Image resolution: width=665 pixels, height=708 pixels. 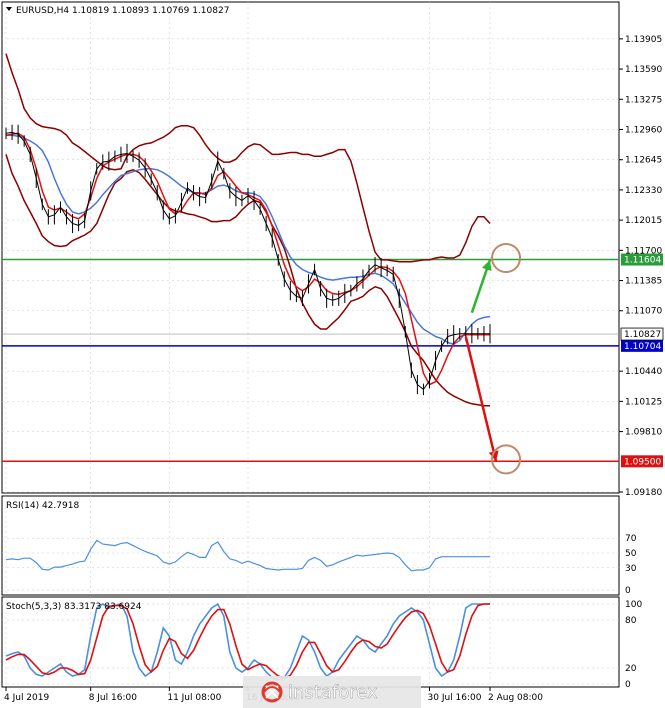 I want to click on stoch-line-stochd, so click(x=247, y=641).